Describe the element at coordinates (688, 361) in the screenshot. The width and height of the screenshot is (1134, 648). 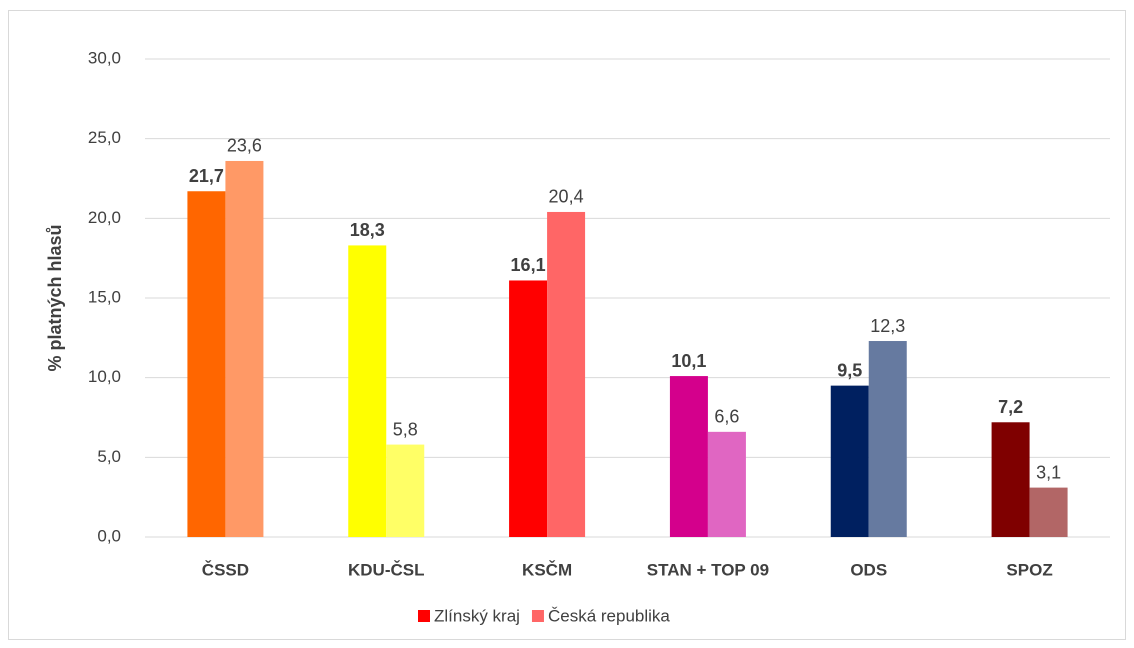
I see `value-label: 10,1` at that location.